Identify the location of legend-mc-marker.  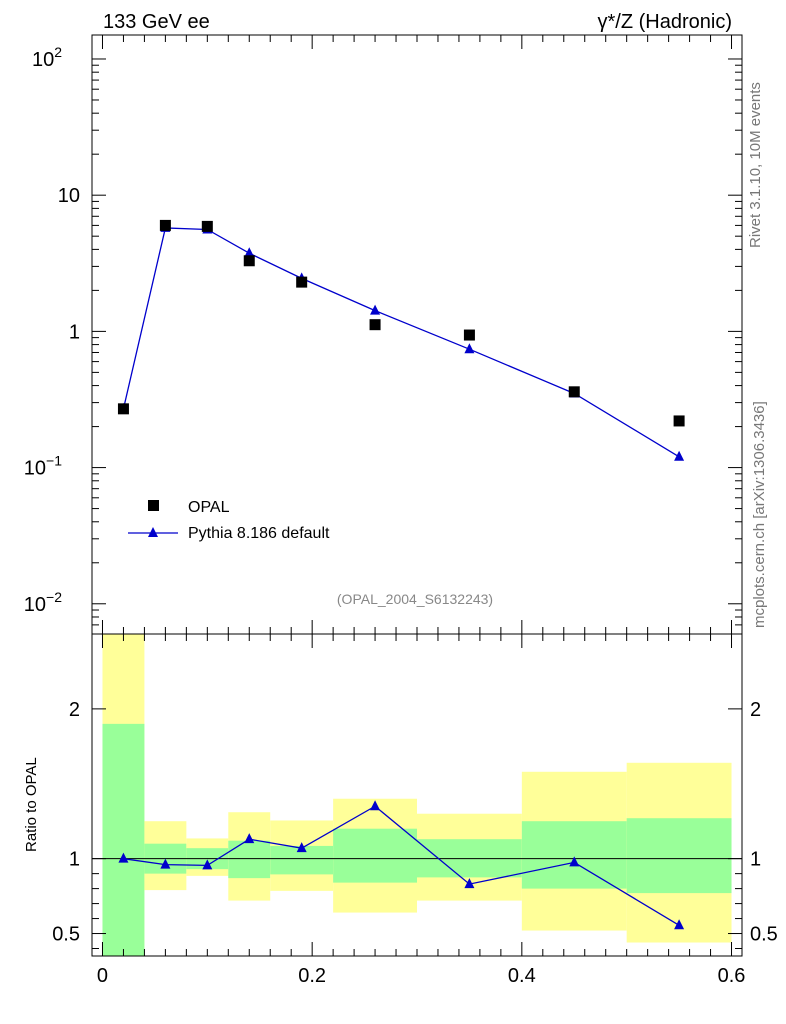
(153, 532).